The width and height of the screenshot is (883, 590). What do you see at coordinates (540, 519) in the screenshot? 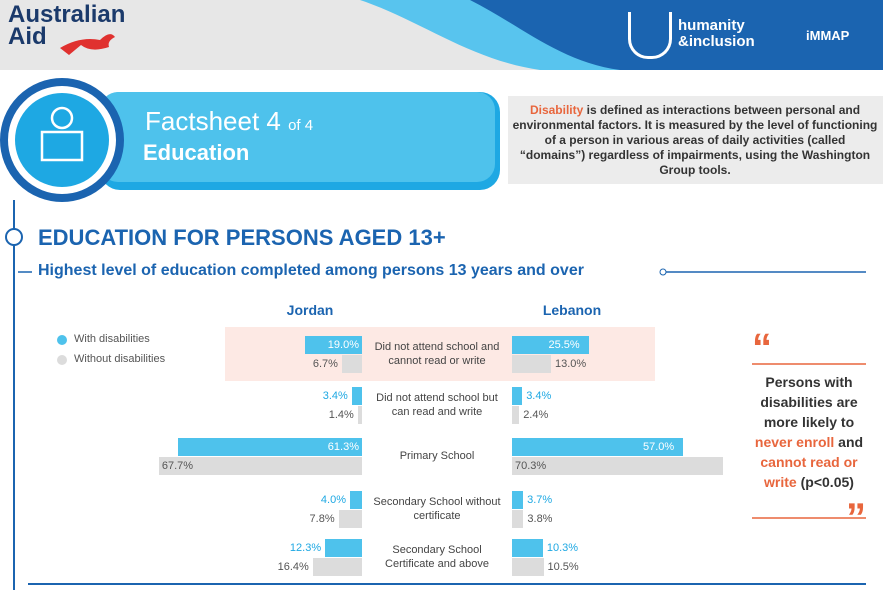
I see `value-label: 3.8%` at bounding box center [540, 519].